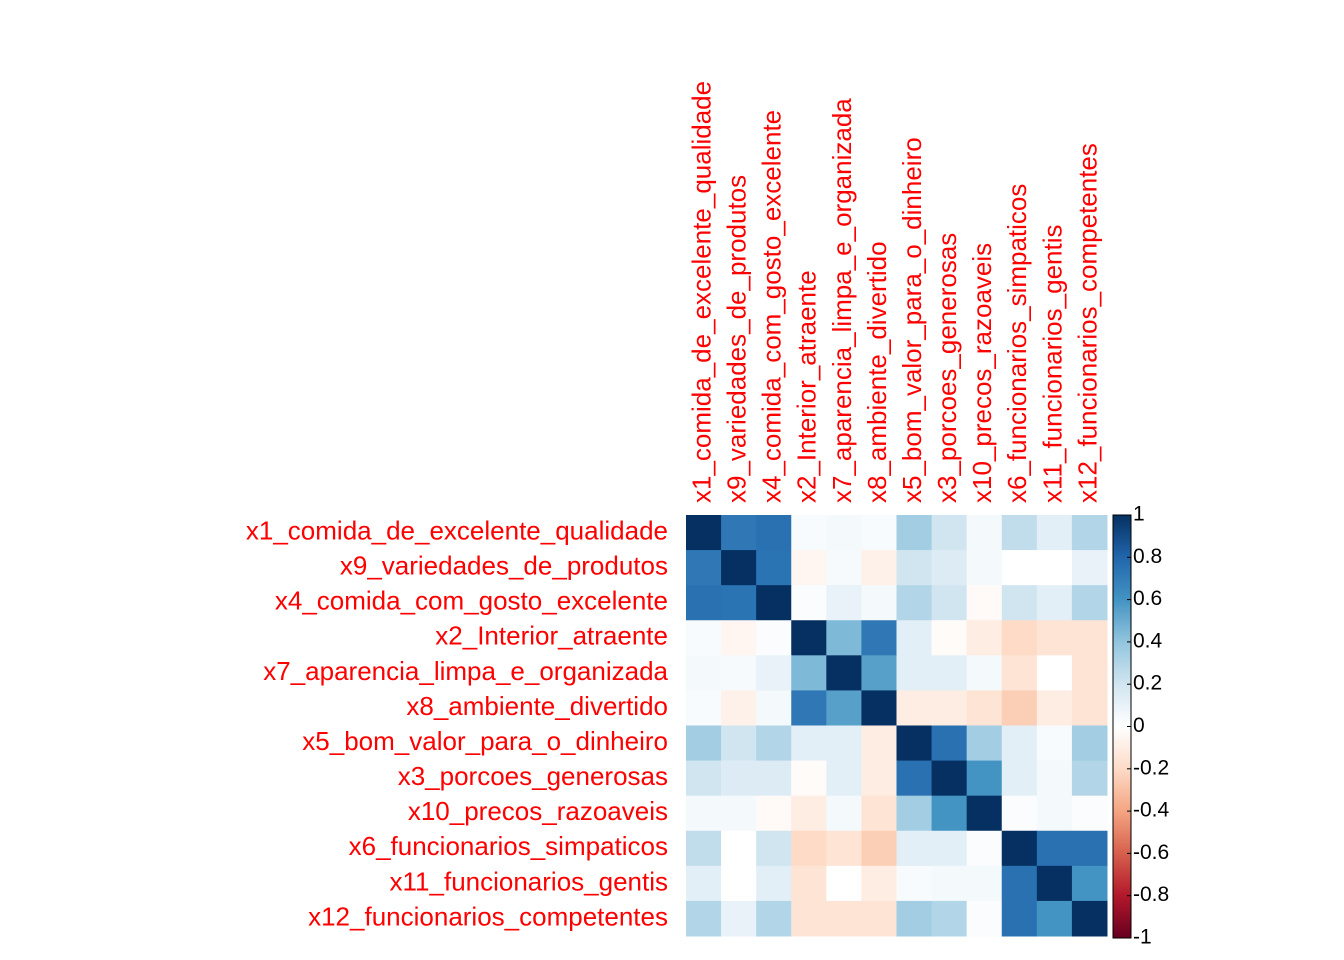  What do you see at coordinates (538, 811) in the screenshot?
I see `row-label: x10_precos_razoaveis` at bounding box center [538, 811].